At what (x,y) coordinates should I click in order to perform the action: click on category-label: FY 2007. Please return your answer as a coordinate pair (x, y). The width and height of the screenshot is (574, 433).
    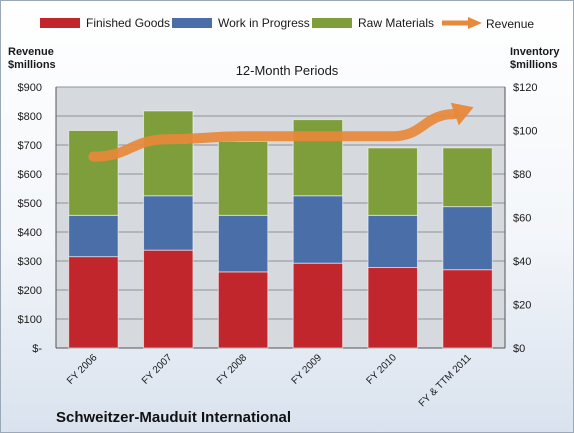
    Looking at the image, I should click on (157, 369).